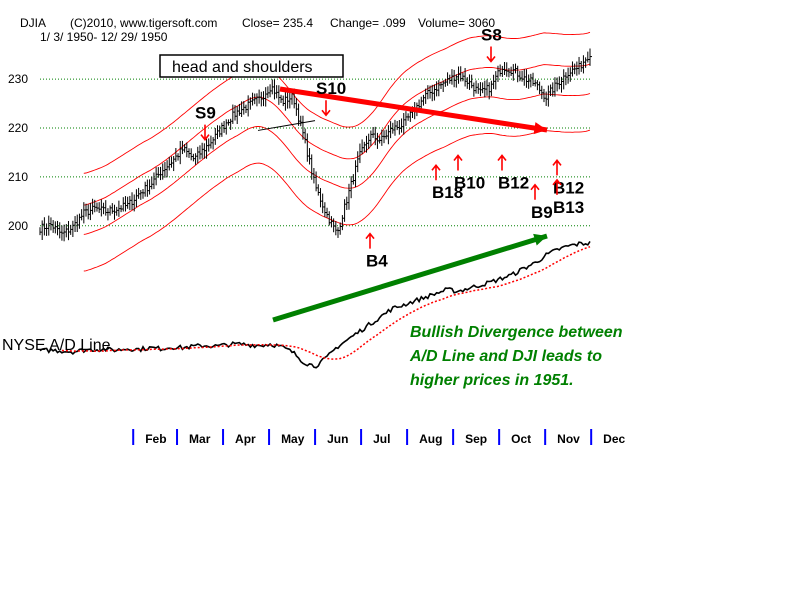  I want to click on bullish-divergence-arrow, so click(410, 278).